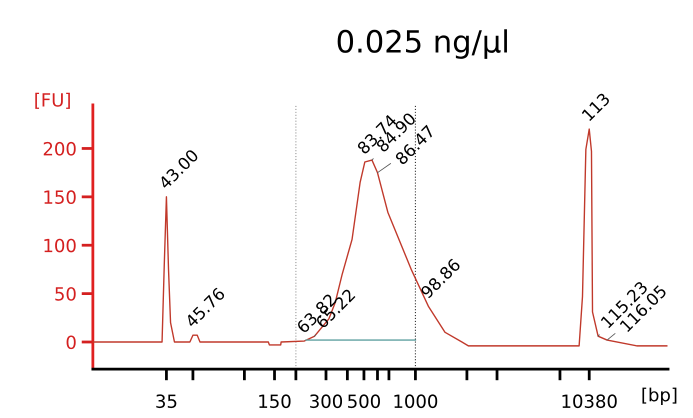  Describe the element at coordinates (422, 44) in the screenshot. I see `chart-title: 0.025 ng/μl` at that location.